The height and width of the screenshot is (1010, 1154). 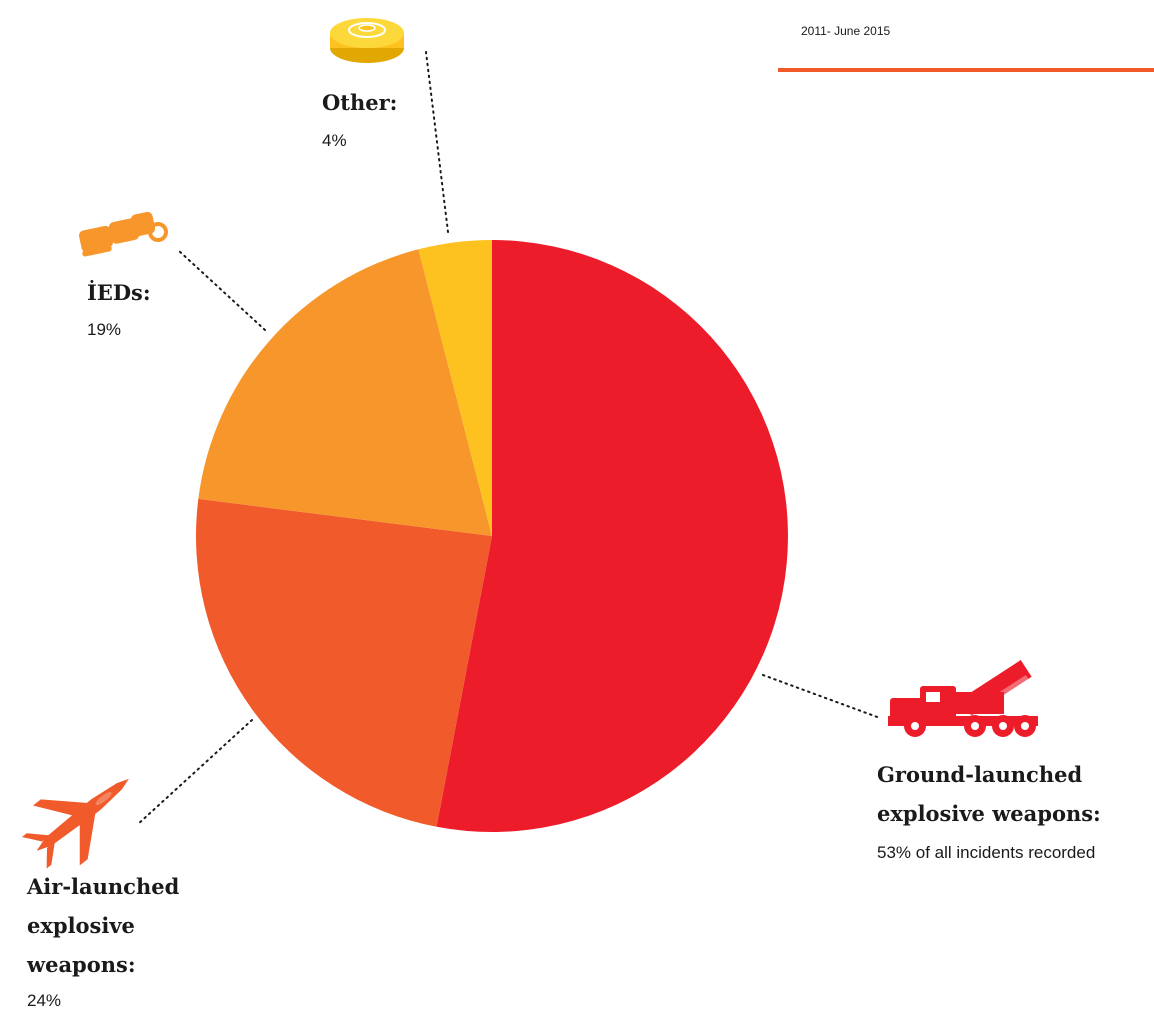 I want to click on slice-title-line: Air-launched, so click(x=103, y=886).